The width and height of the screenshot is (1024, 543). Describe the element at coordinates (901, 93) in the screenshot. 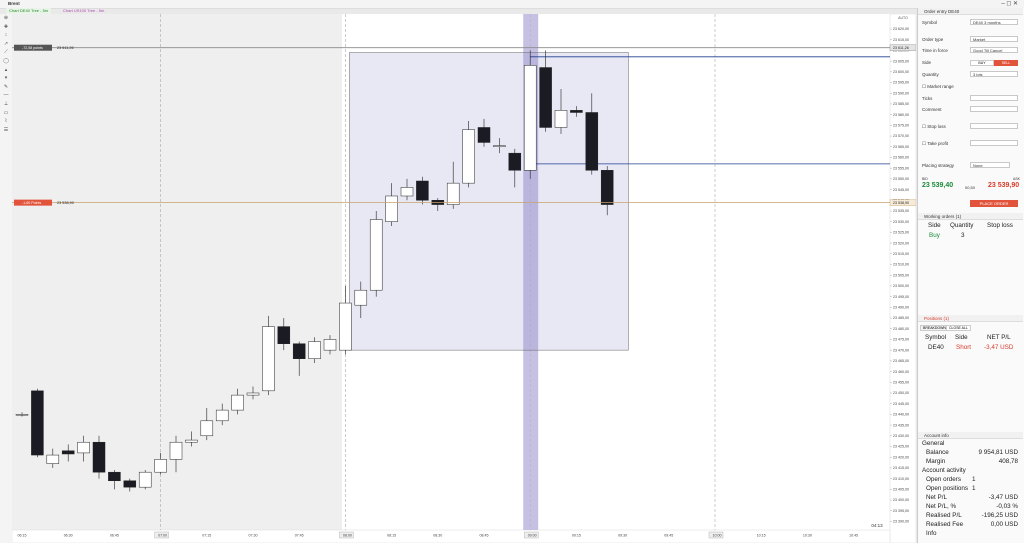

I see `y-tick-label: 23 590,00` at that location.